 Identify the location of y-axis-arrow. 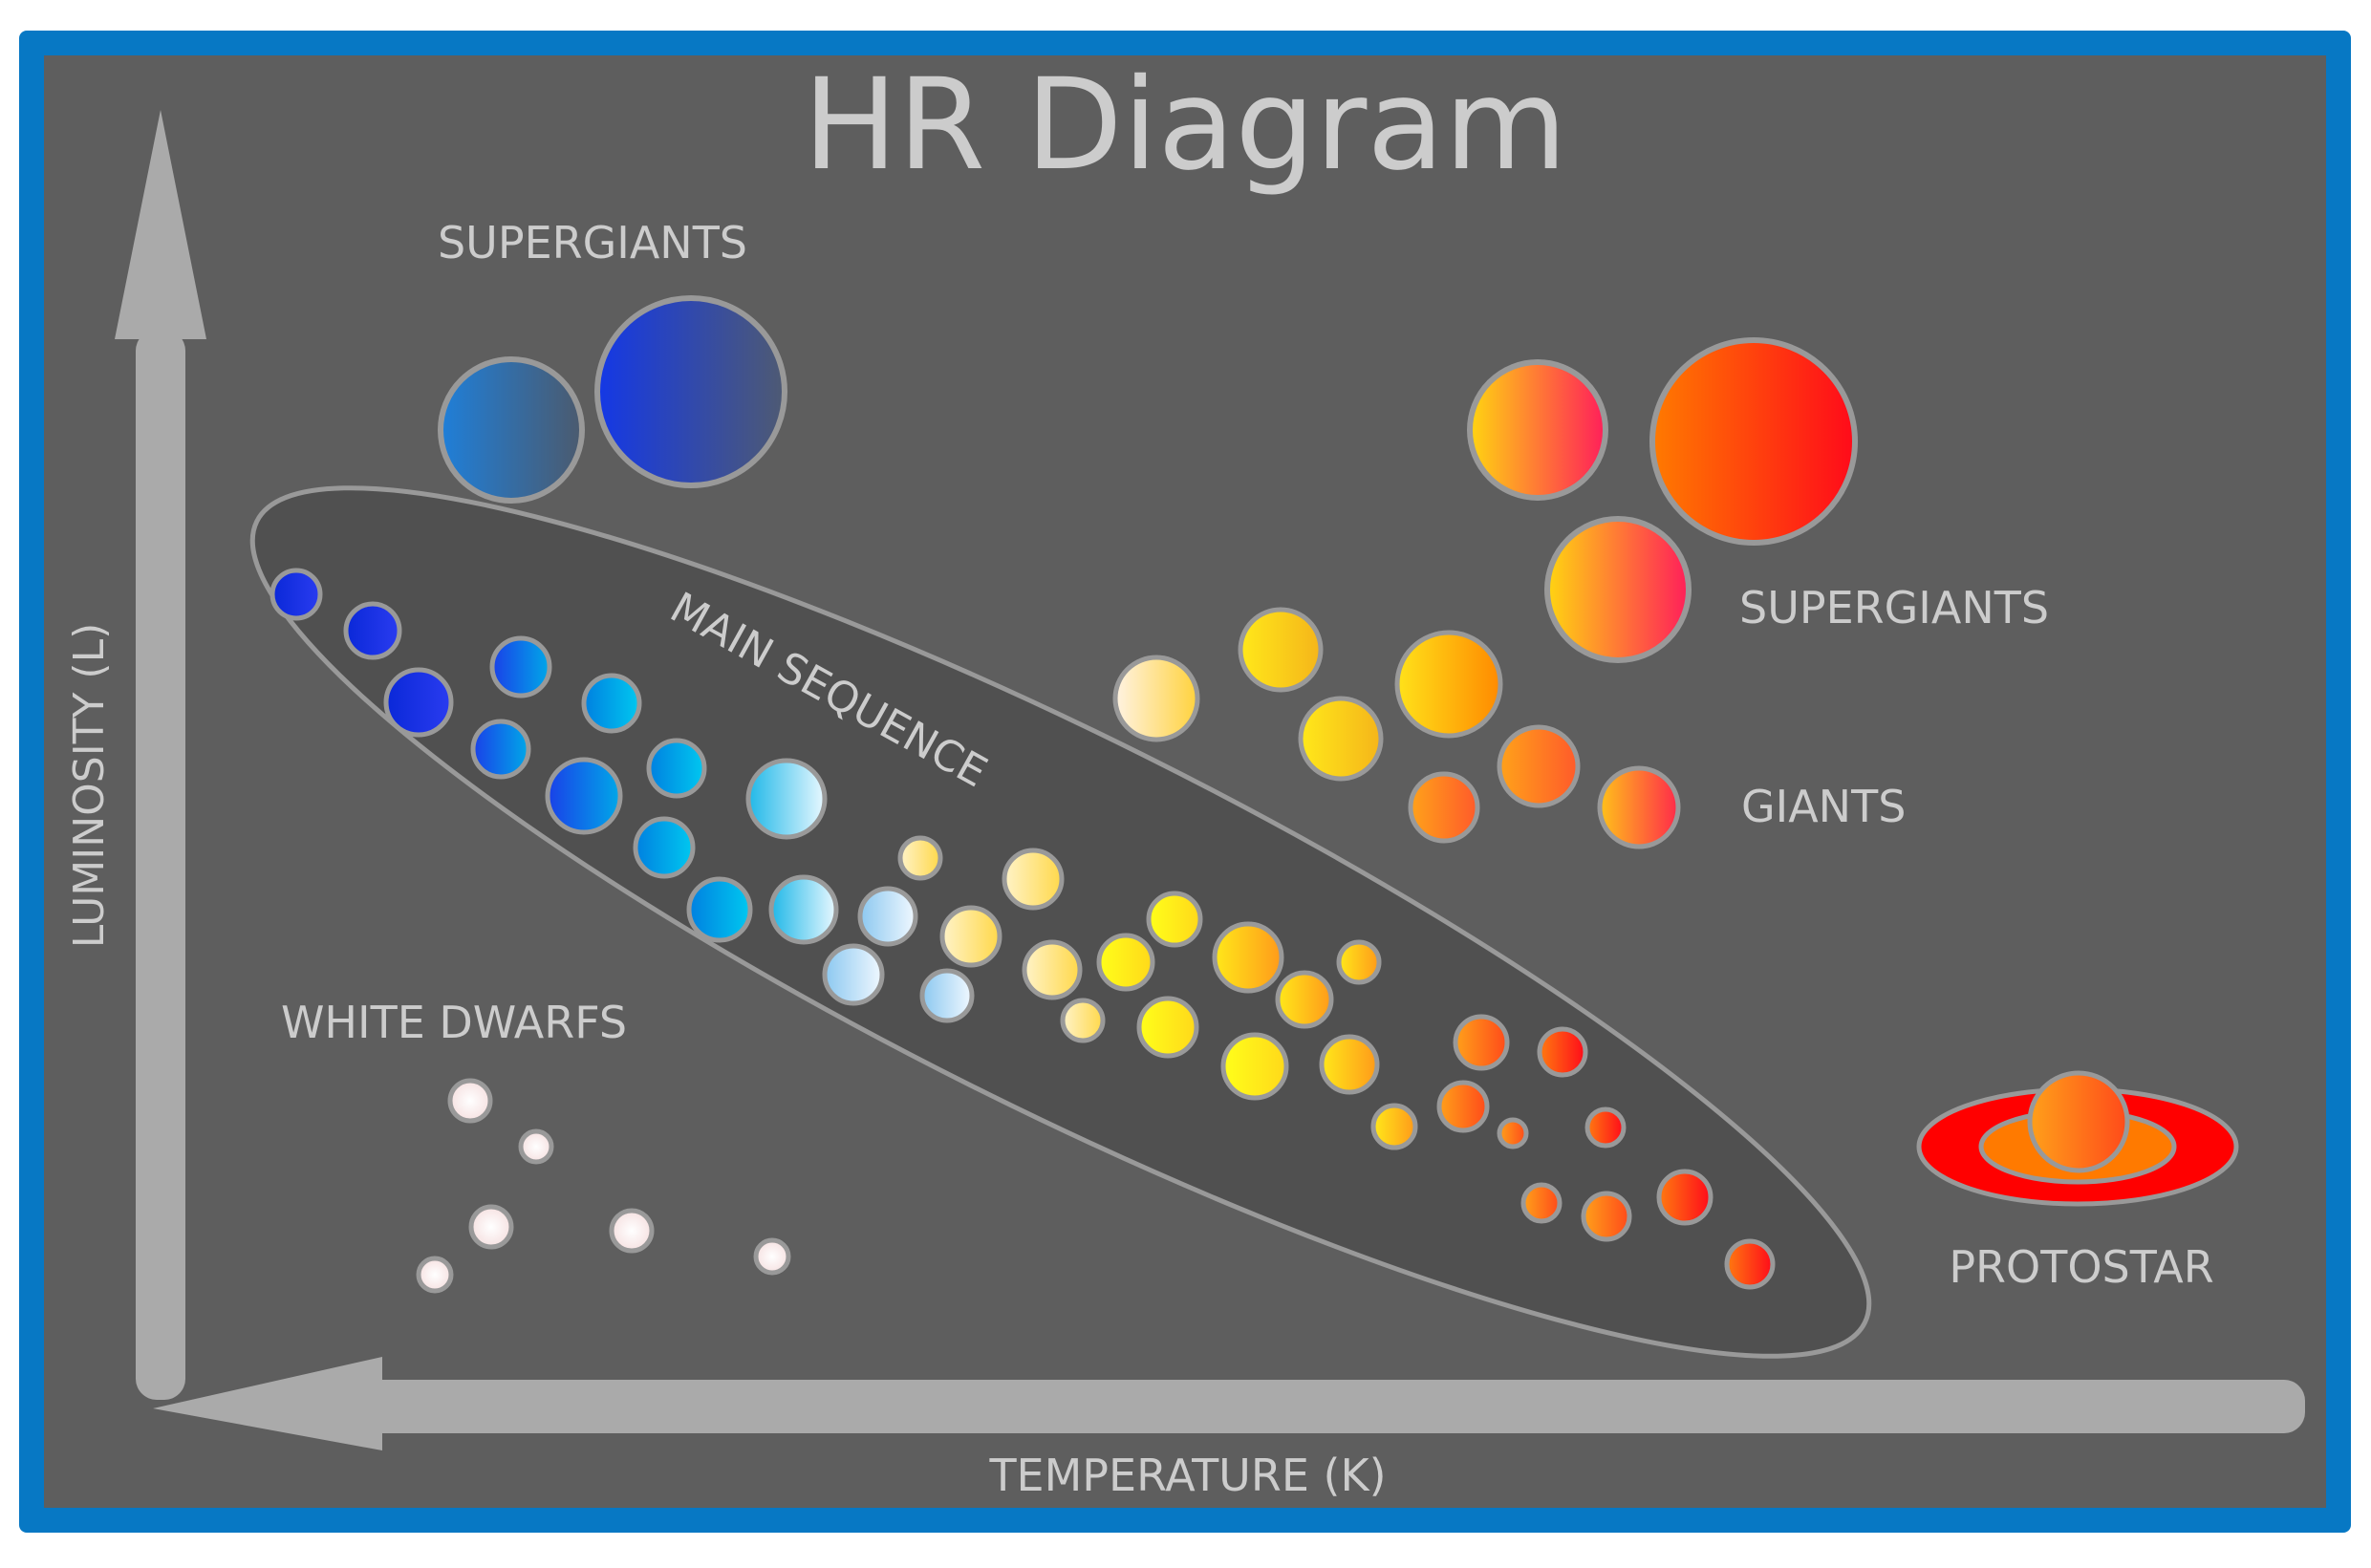
(160, 755).